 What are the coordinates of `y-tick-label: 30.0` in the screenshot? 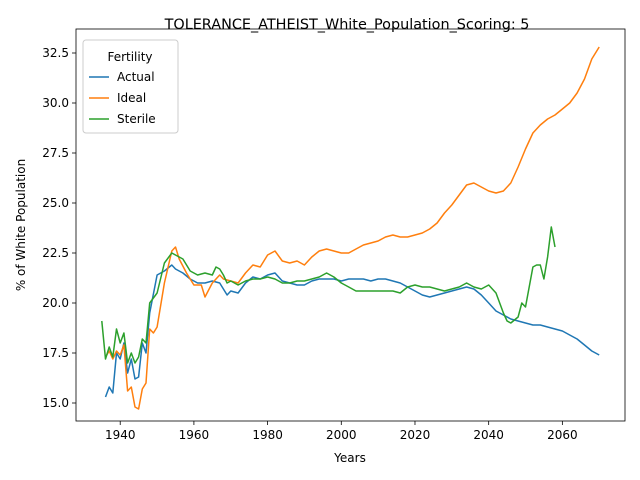 It's located at (55, 103).